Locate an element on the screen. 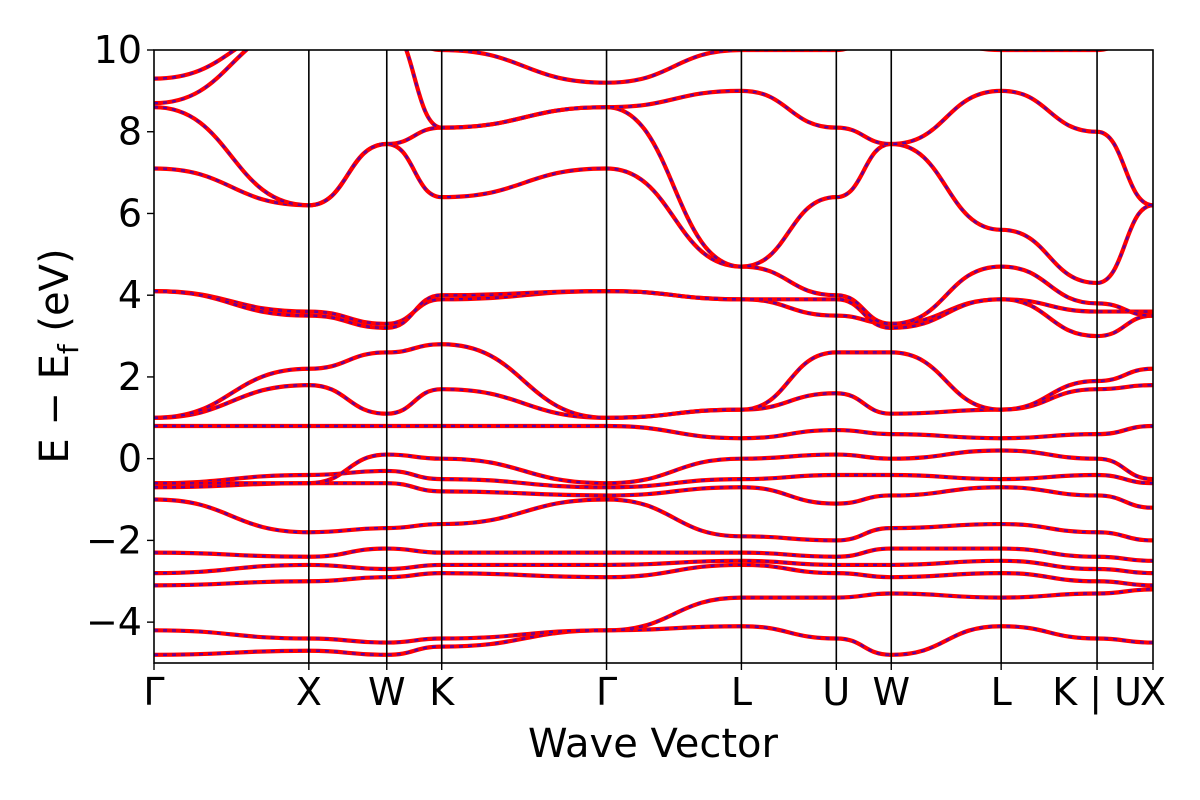 This screenshot has width=1200, height=800. y-tick-label: −2 is located at coordinates (114, 540).